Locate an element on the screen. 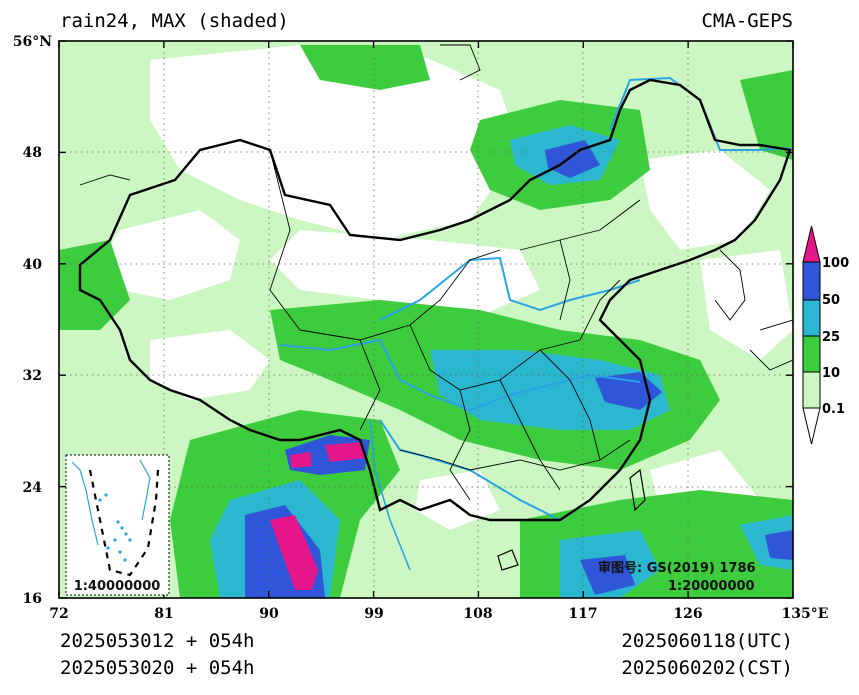  colorbar-cap-bottom is located at coordinates (811, 426).